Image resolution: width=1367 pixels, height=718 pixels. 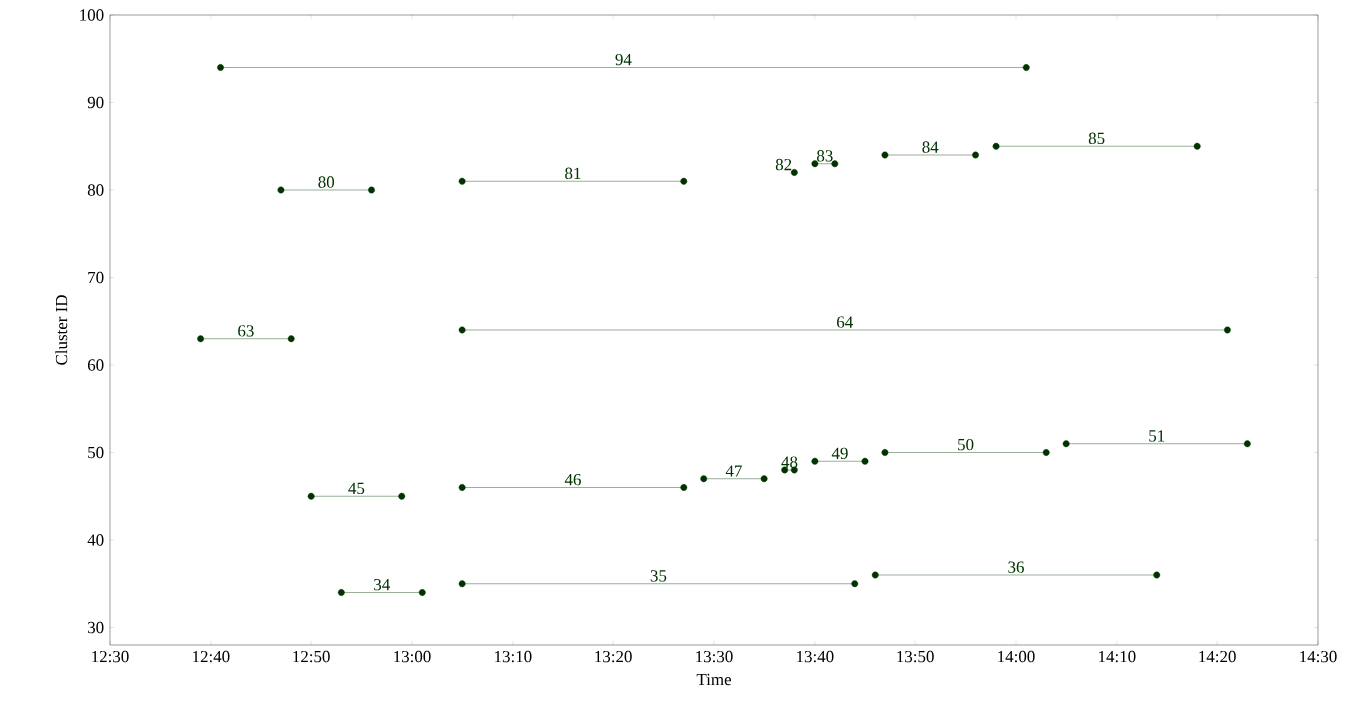 What do you see at coordinates (573, 173) in the screenshot?
I see `series-label: 81` at bounding box center [573, 173].